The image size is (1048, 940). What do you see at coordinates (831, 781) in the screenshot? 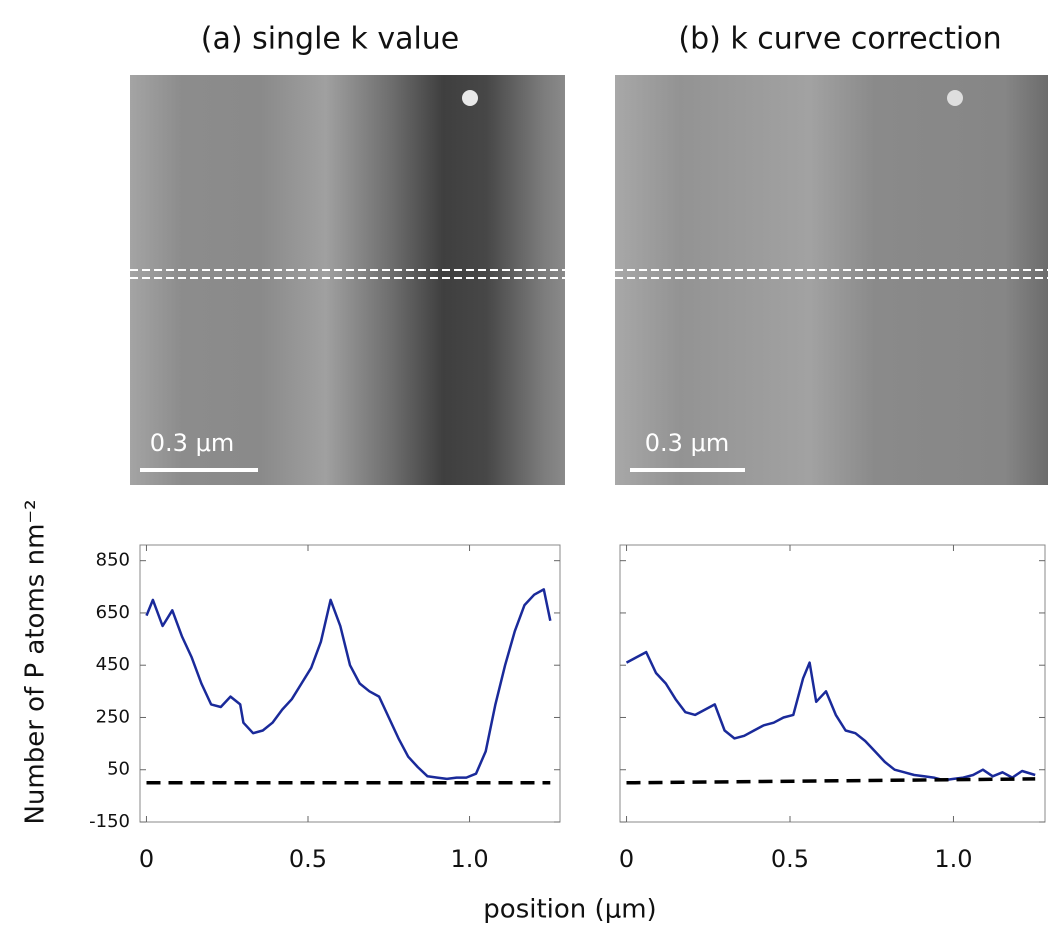
I see `baseline` at bounding box center [831, 781].